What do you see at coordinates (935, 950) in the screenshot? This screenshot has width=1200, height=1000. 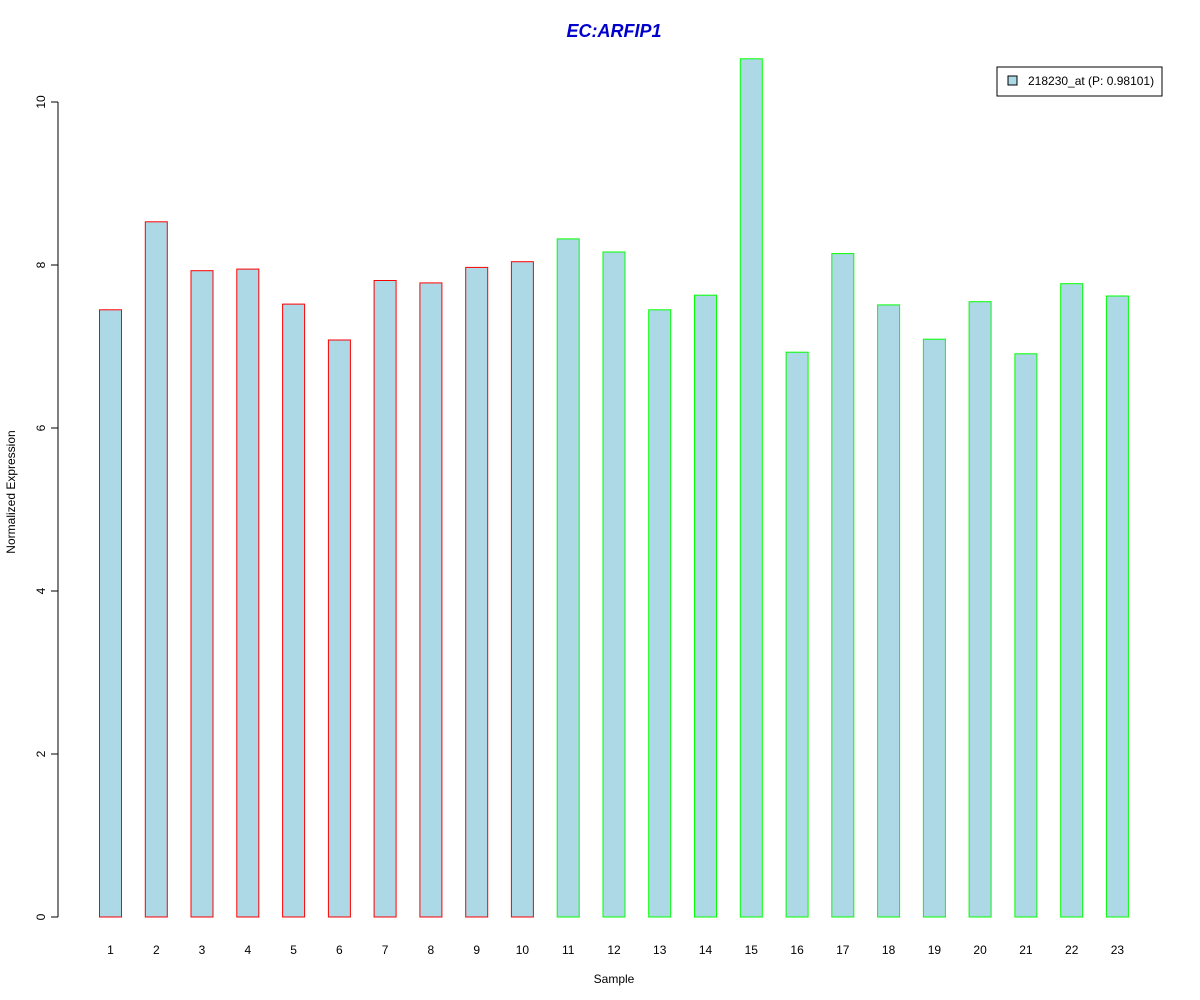 I see `x-tick-label: 19` at bounding box center [935, 950].